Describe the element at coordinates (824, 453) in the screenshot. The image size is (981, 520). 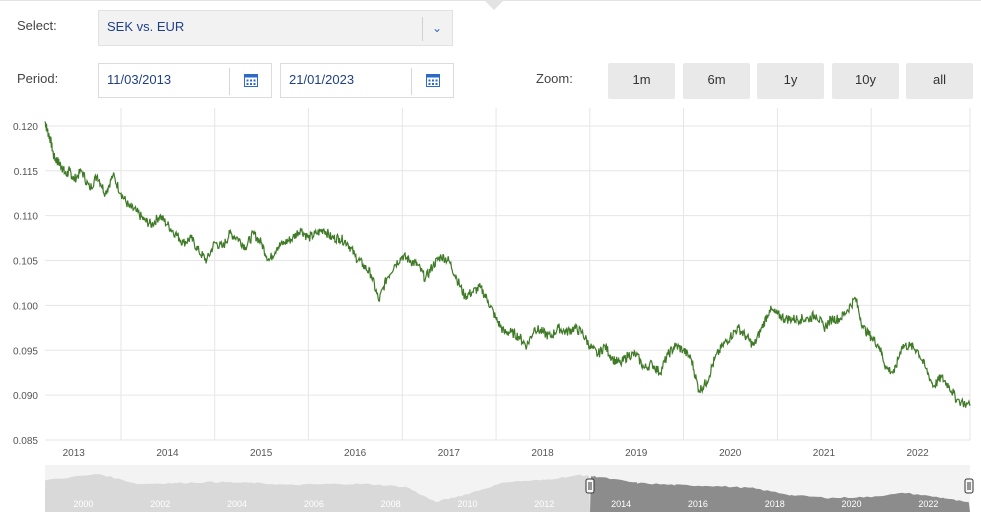
I see `x-tick-label: 2021` at that location.